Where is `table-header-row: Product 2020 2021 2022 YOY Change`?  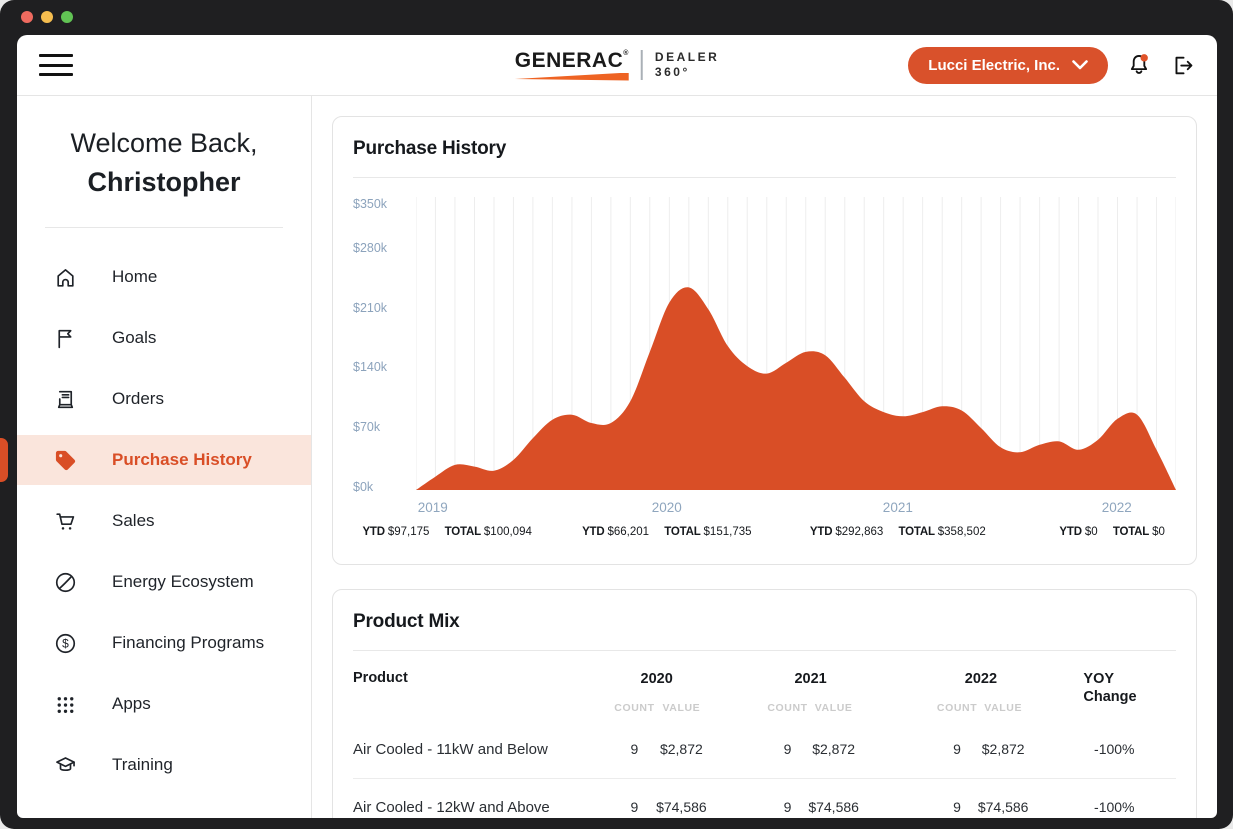
table-header-row: Product 2020 2021 2022 YOY Change is located at coordinates (745, 687).